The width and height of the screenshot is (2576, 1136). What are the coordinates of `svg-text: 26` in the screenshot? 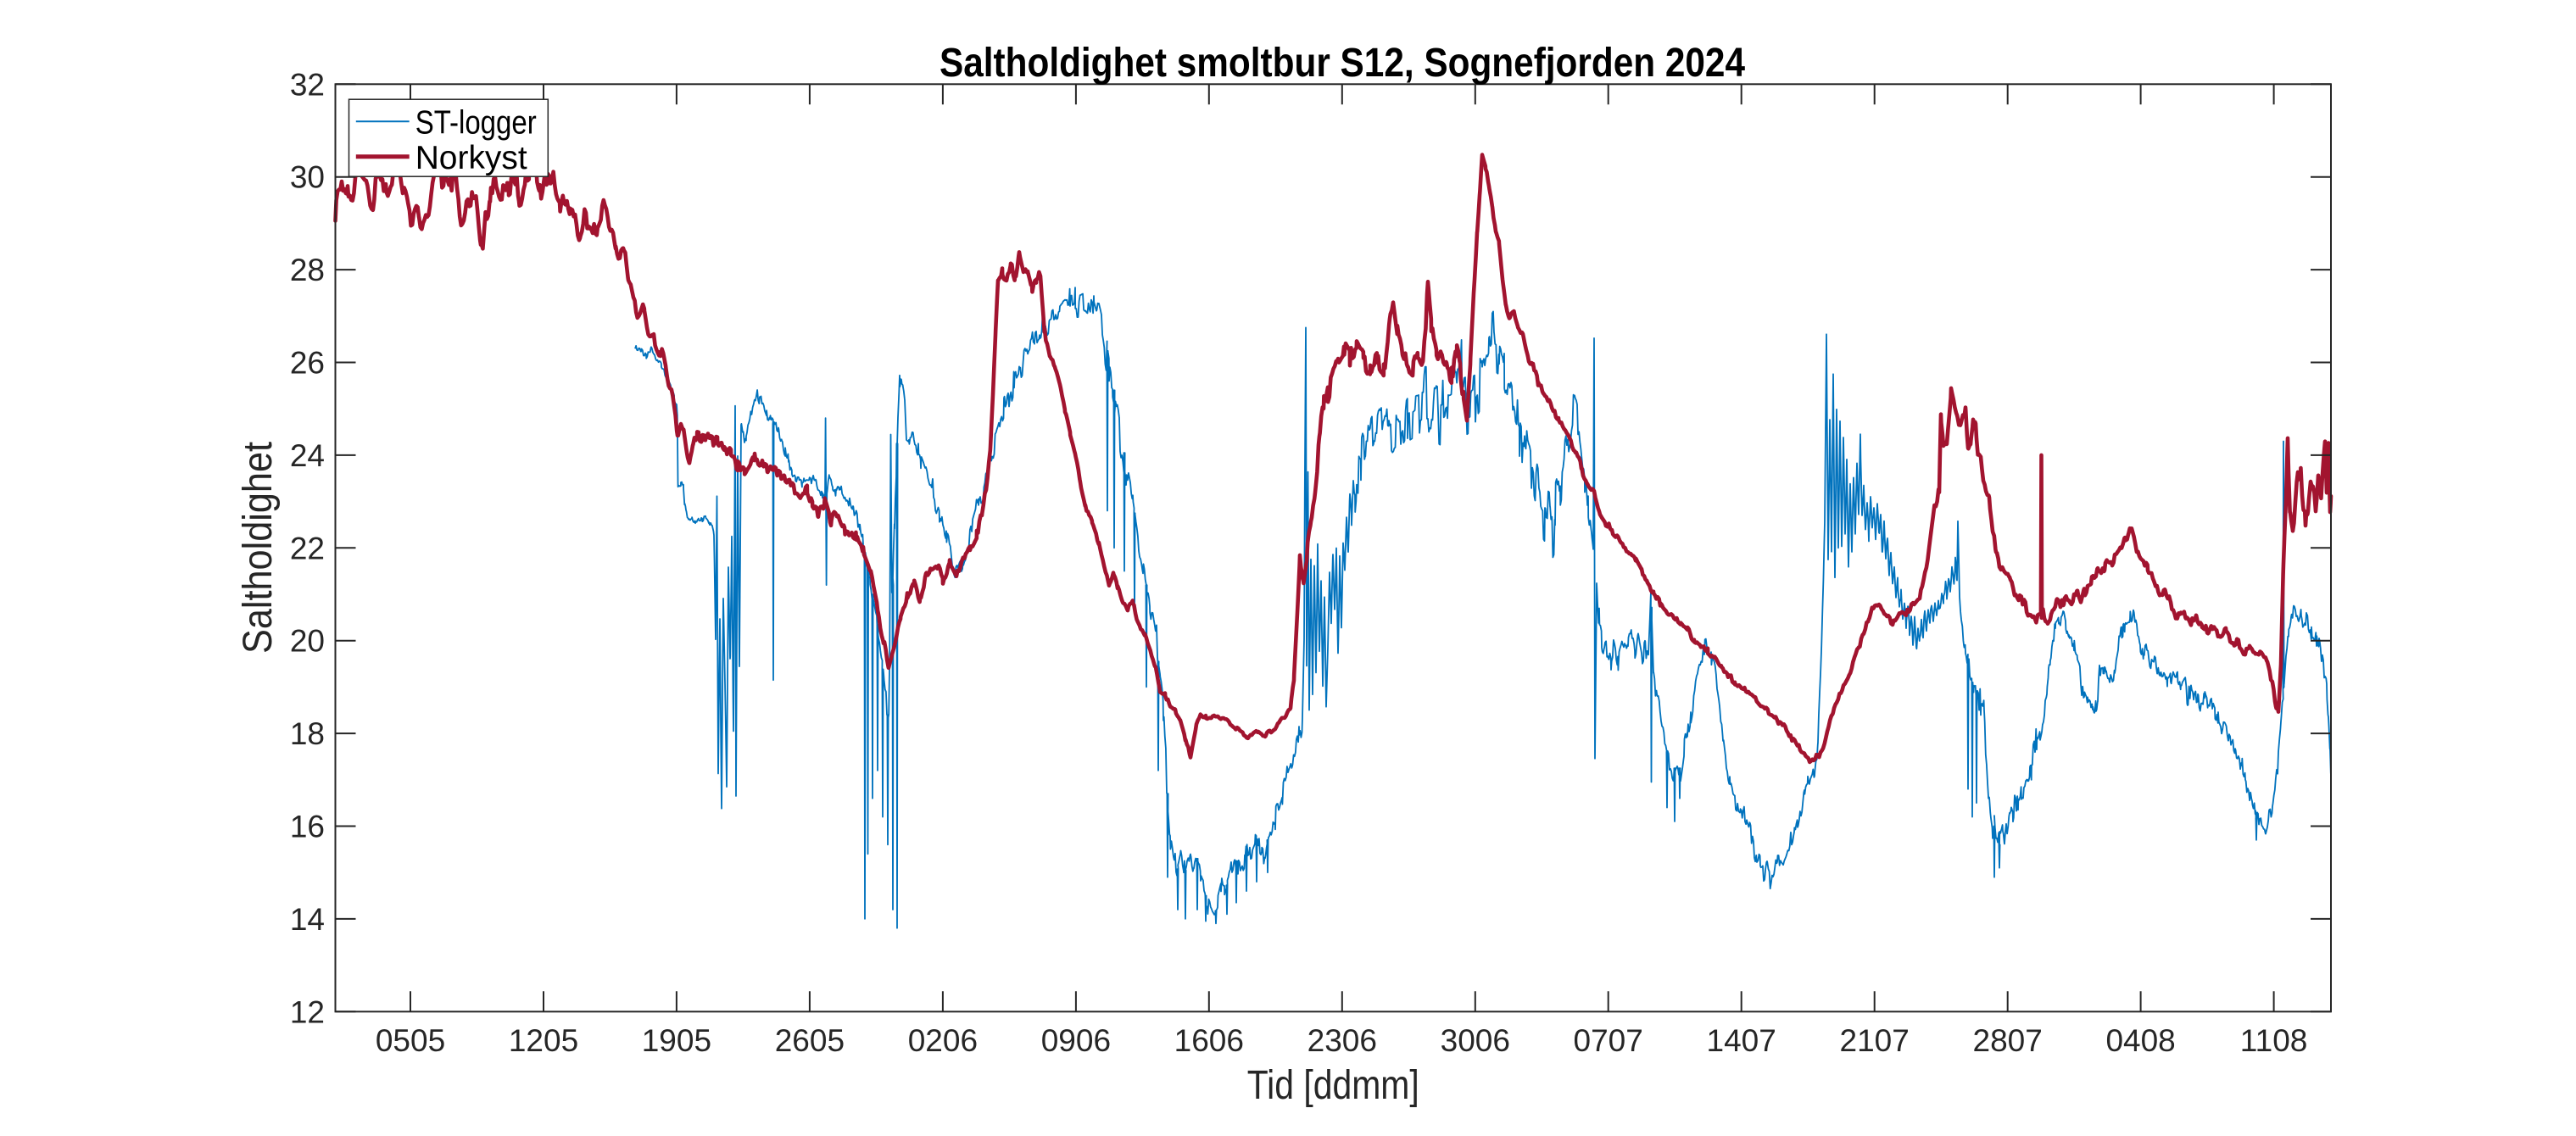 It's located at (307, 363).